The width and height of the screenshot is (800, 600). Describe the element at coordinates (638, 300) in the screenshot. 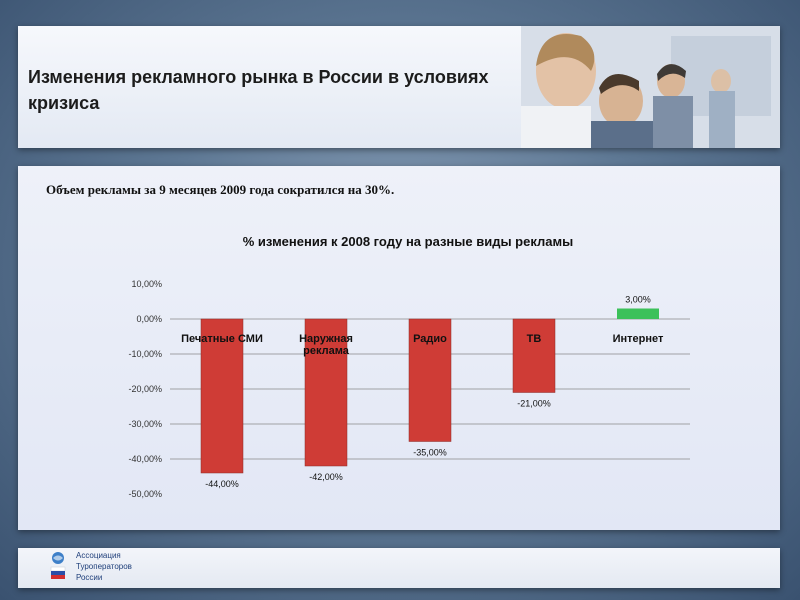

I see `bar-value-label: 3,00%` at that location.